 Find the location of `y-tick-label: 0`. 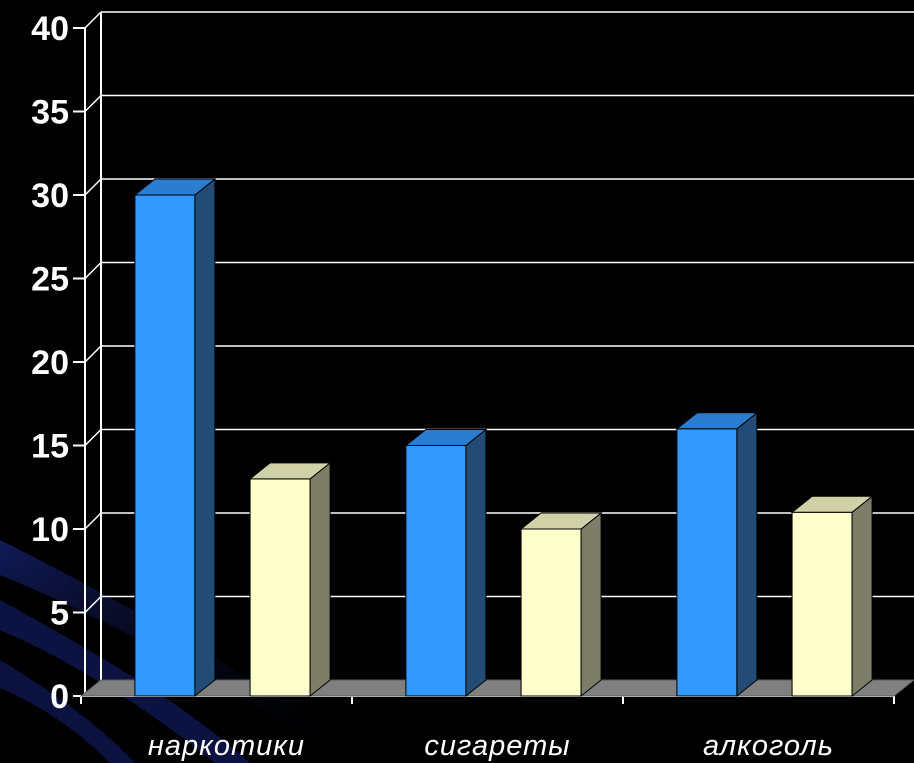

y-tick-label: 0 is located at coordinates (59, 697).